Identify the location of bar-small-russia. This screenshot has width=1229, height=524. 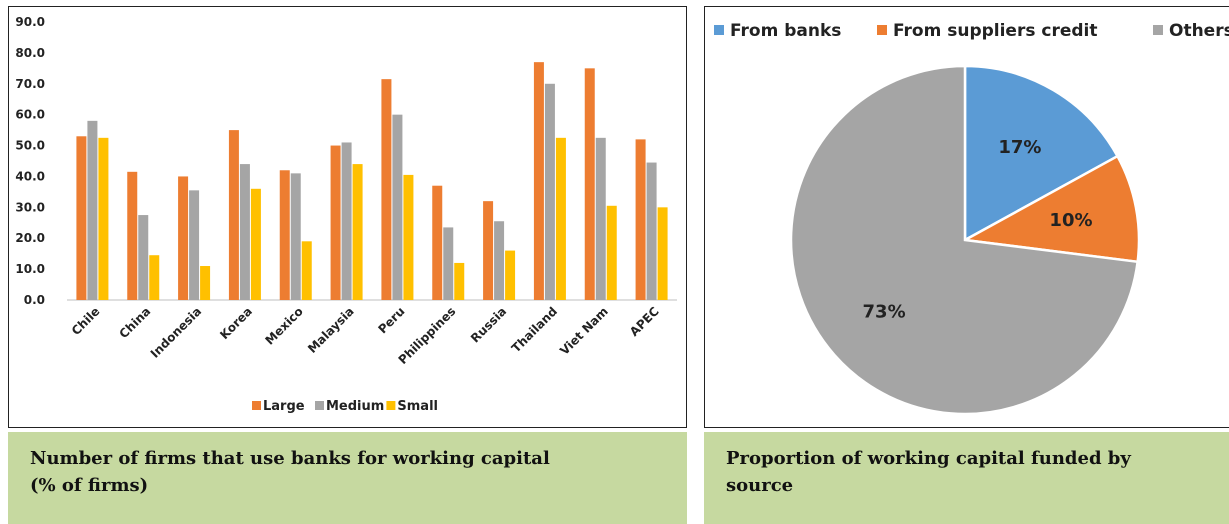
(510, 275).